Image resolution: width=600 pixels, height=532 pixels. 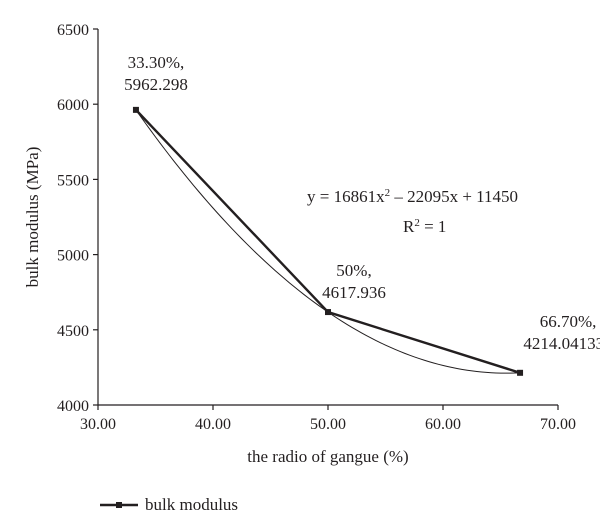 What do you see at coordinates (443, 424) in the screenshot?
I see `x-tick-label: 60.00` at bounding box center [443, 424].